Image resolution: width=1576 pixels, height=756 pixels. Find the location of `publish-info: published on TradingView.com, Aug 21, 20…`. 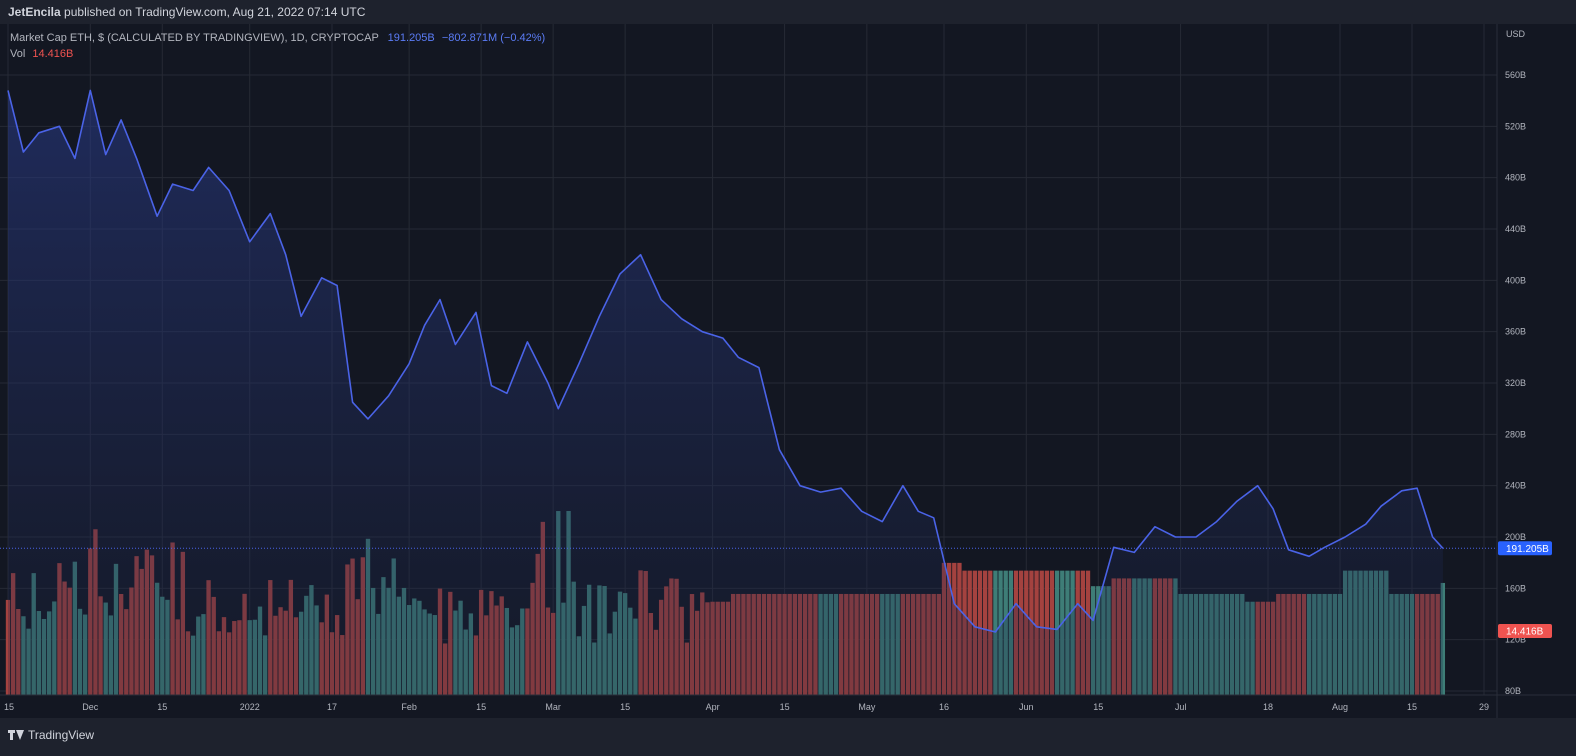

publish-info: published on TradingView.com, Aug 21, 20… is located at coordinates (215, 12).